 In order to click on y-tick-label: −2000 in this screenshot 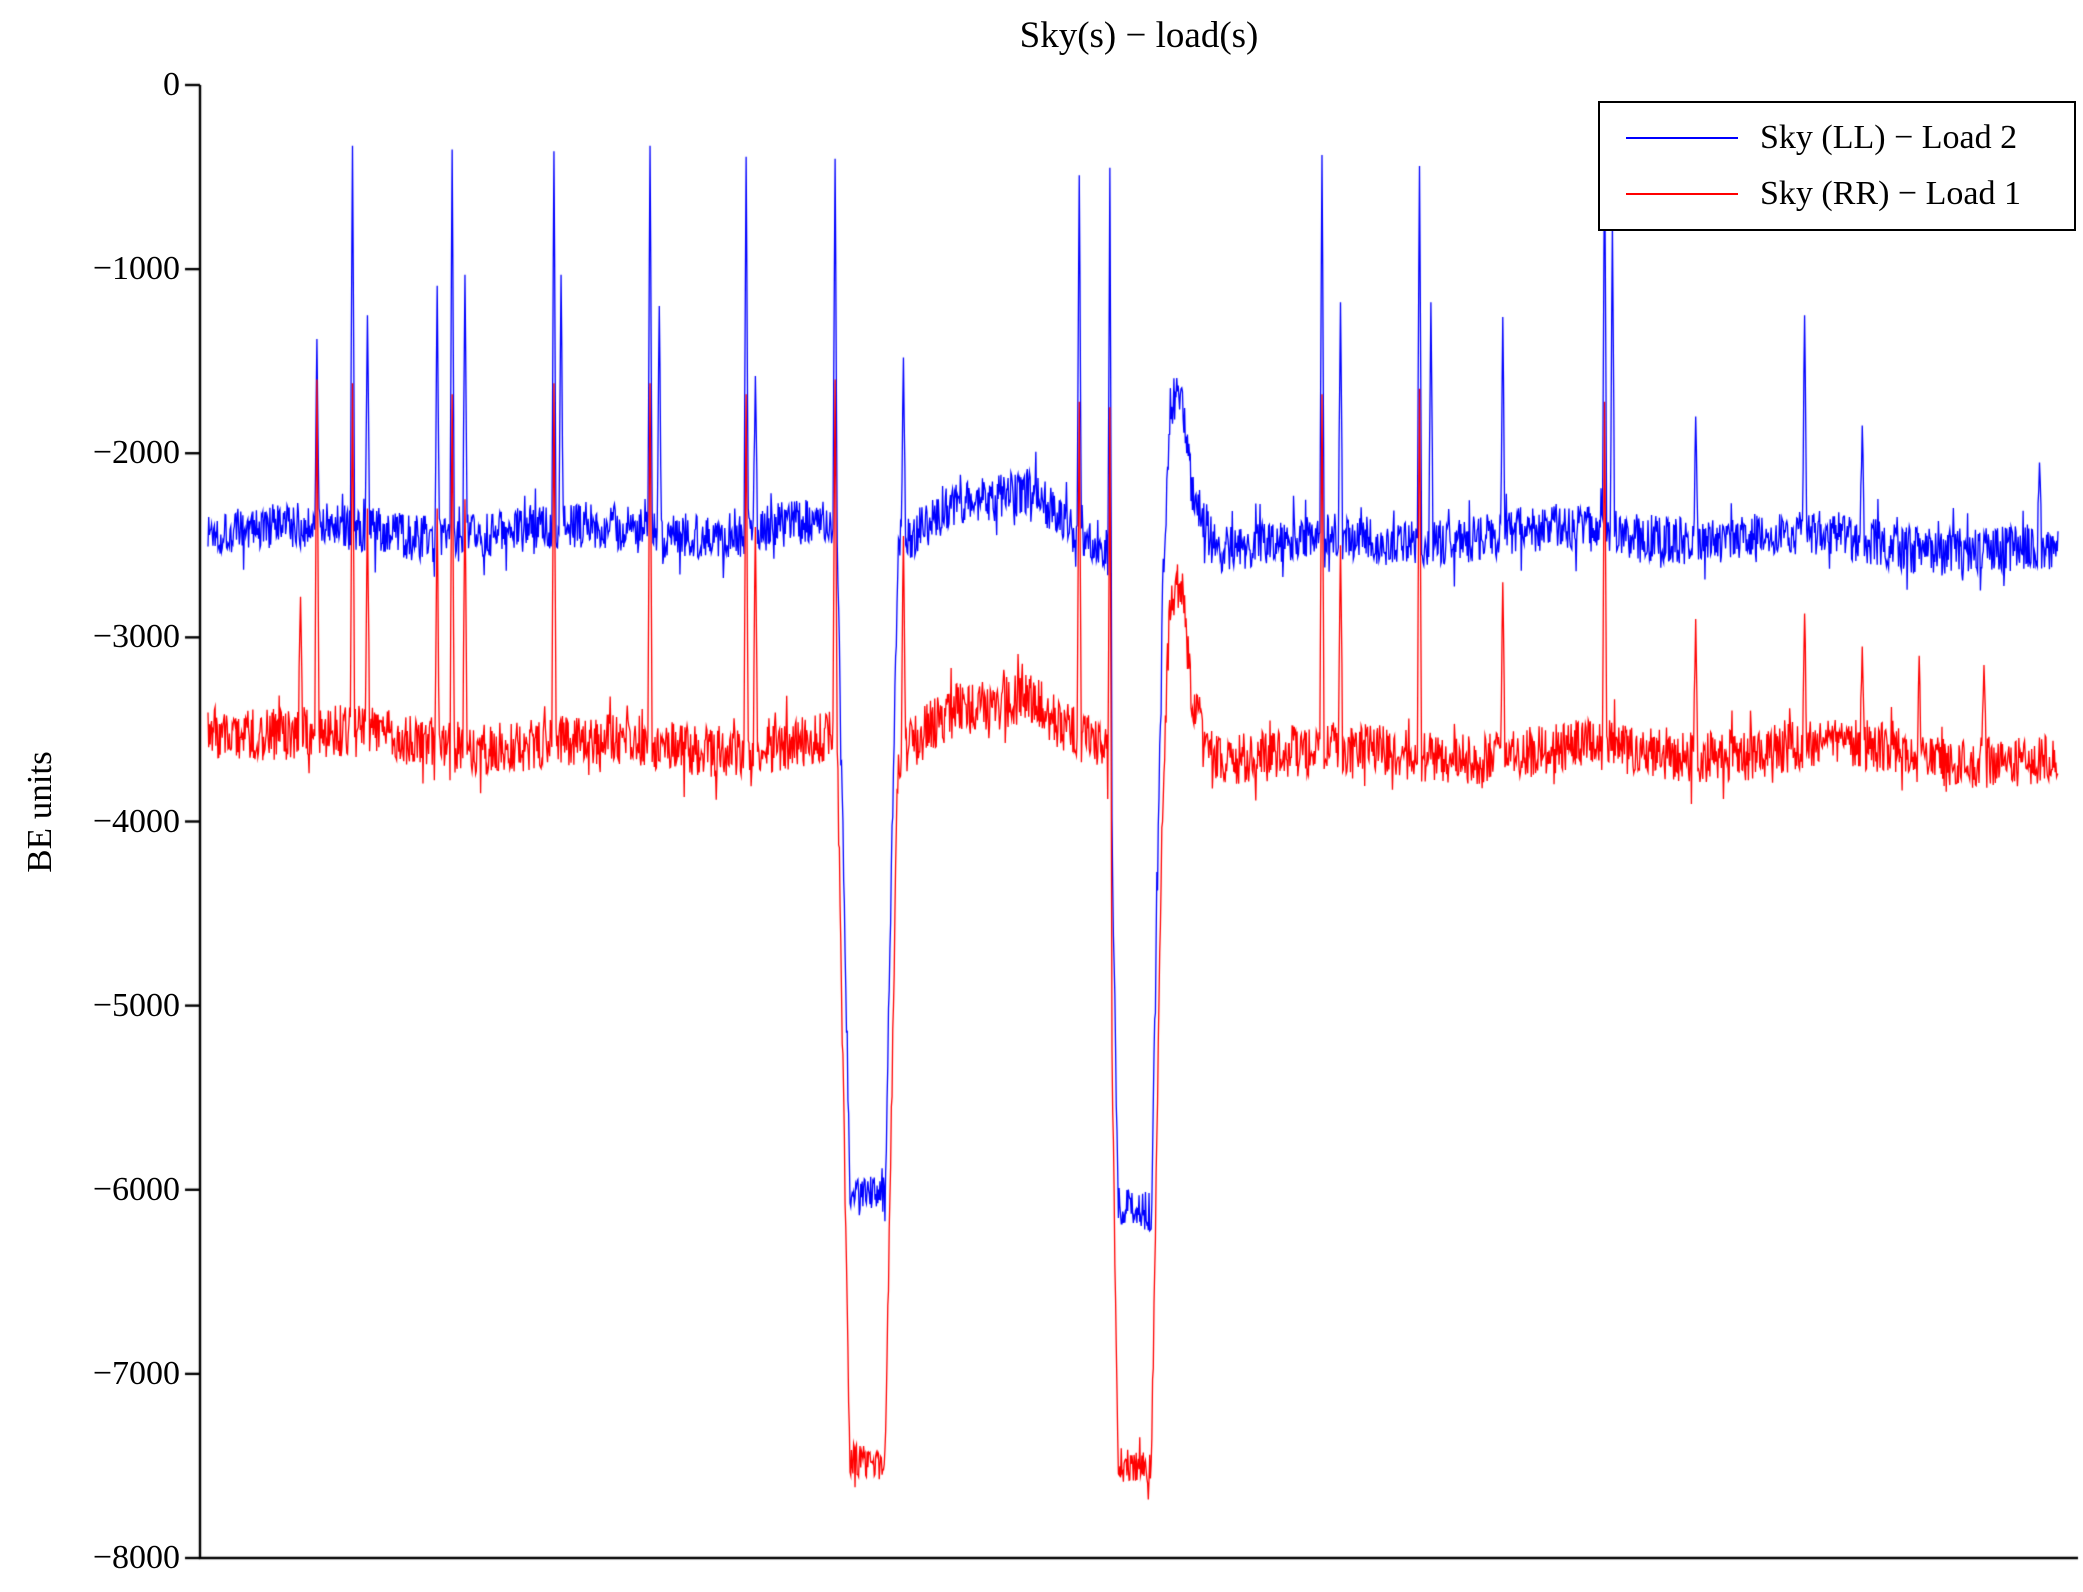, I will do `click(136, 453)`.